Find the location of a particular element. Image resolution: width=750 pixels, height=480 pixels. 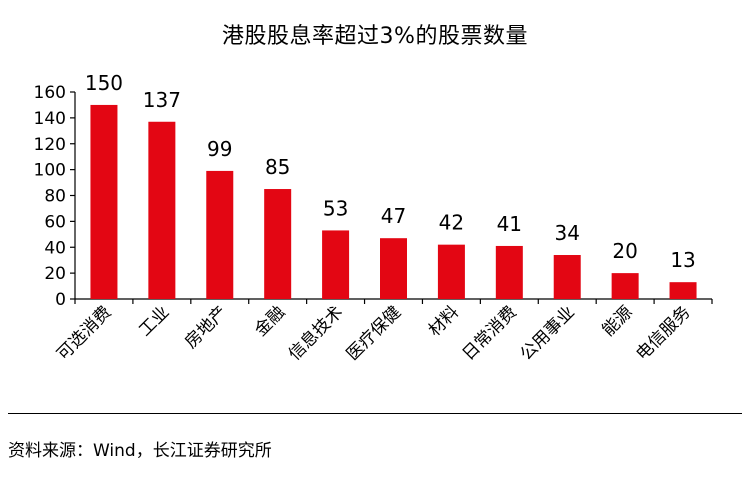

data-label: 47 is located at coordinates (393, 216).